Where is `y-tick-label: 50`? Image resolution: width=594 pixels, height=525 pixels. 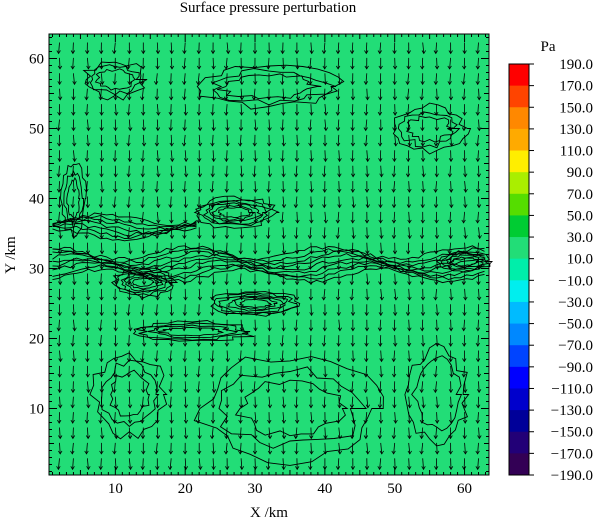
y-tick-label: 50 is located at coordinates (36, 130).